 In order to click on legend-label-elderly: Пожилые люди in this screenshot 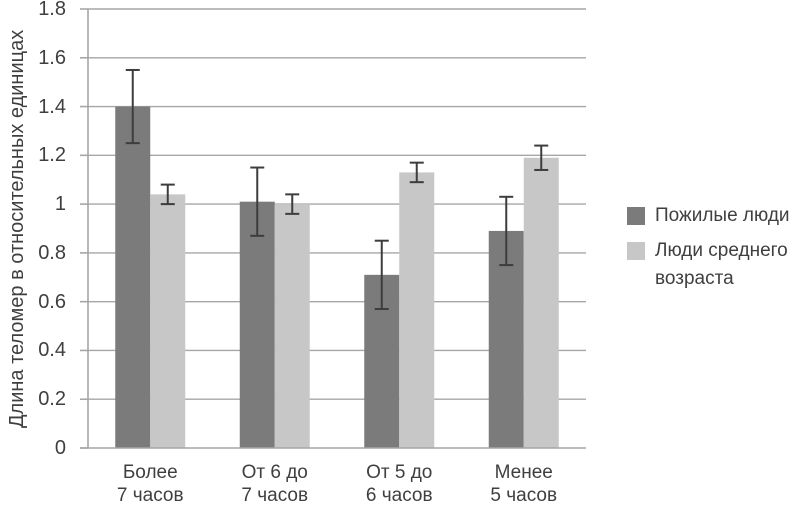, I will do `click(722, 215)`.